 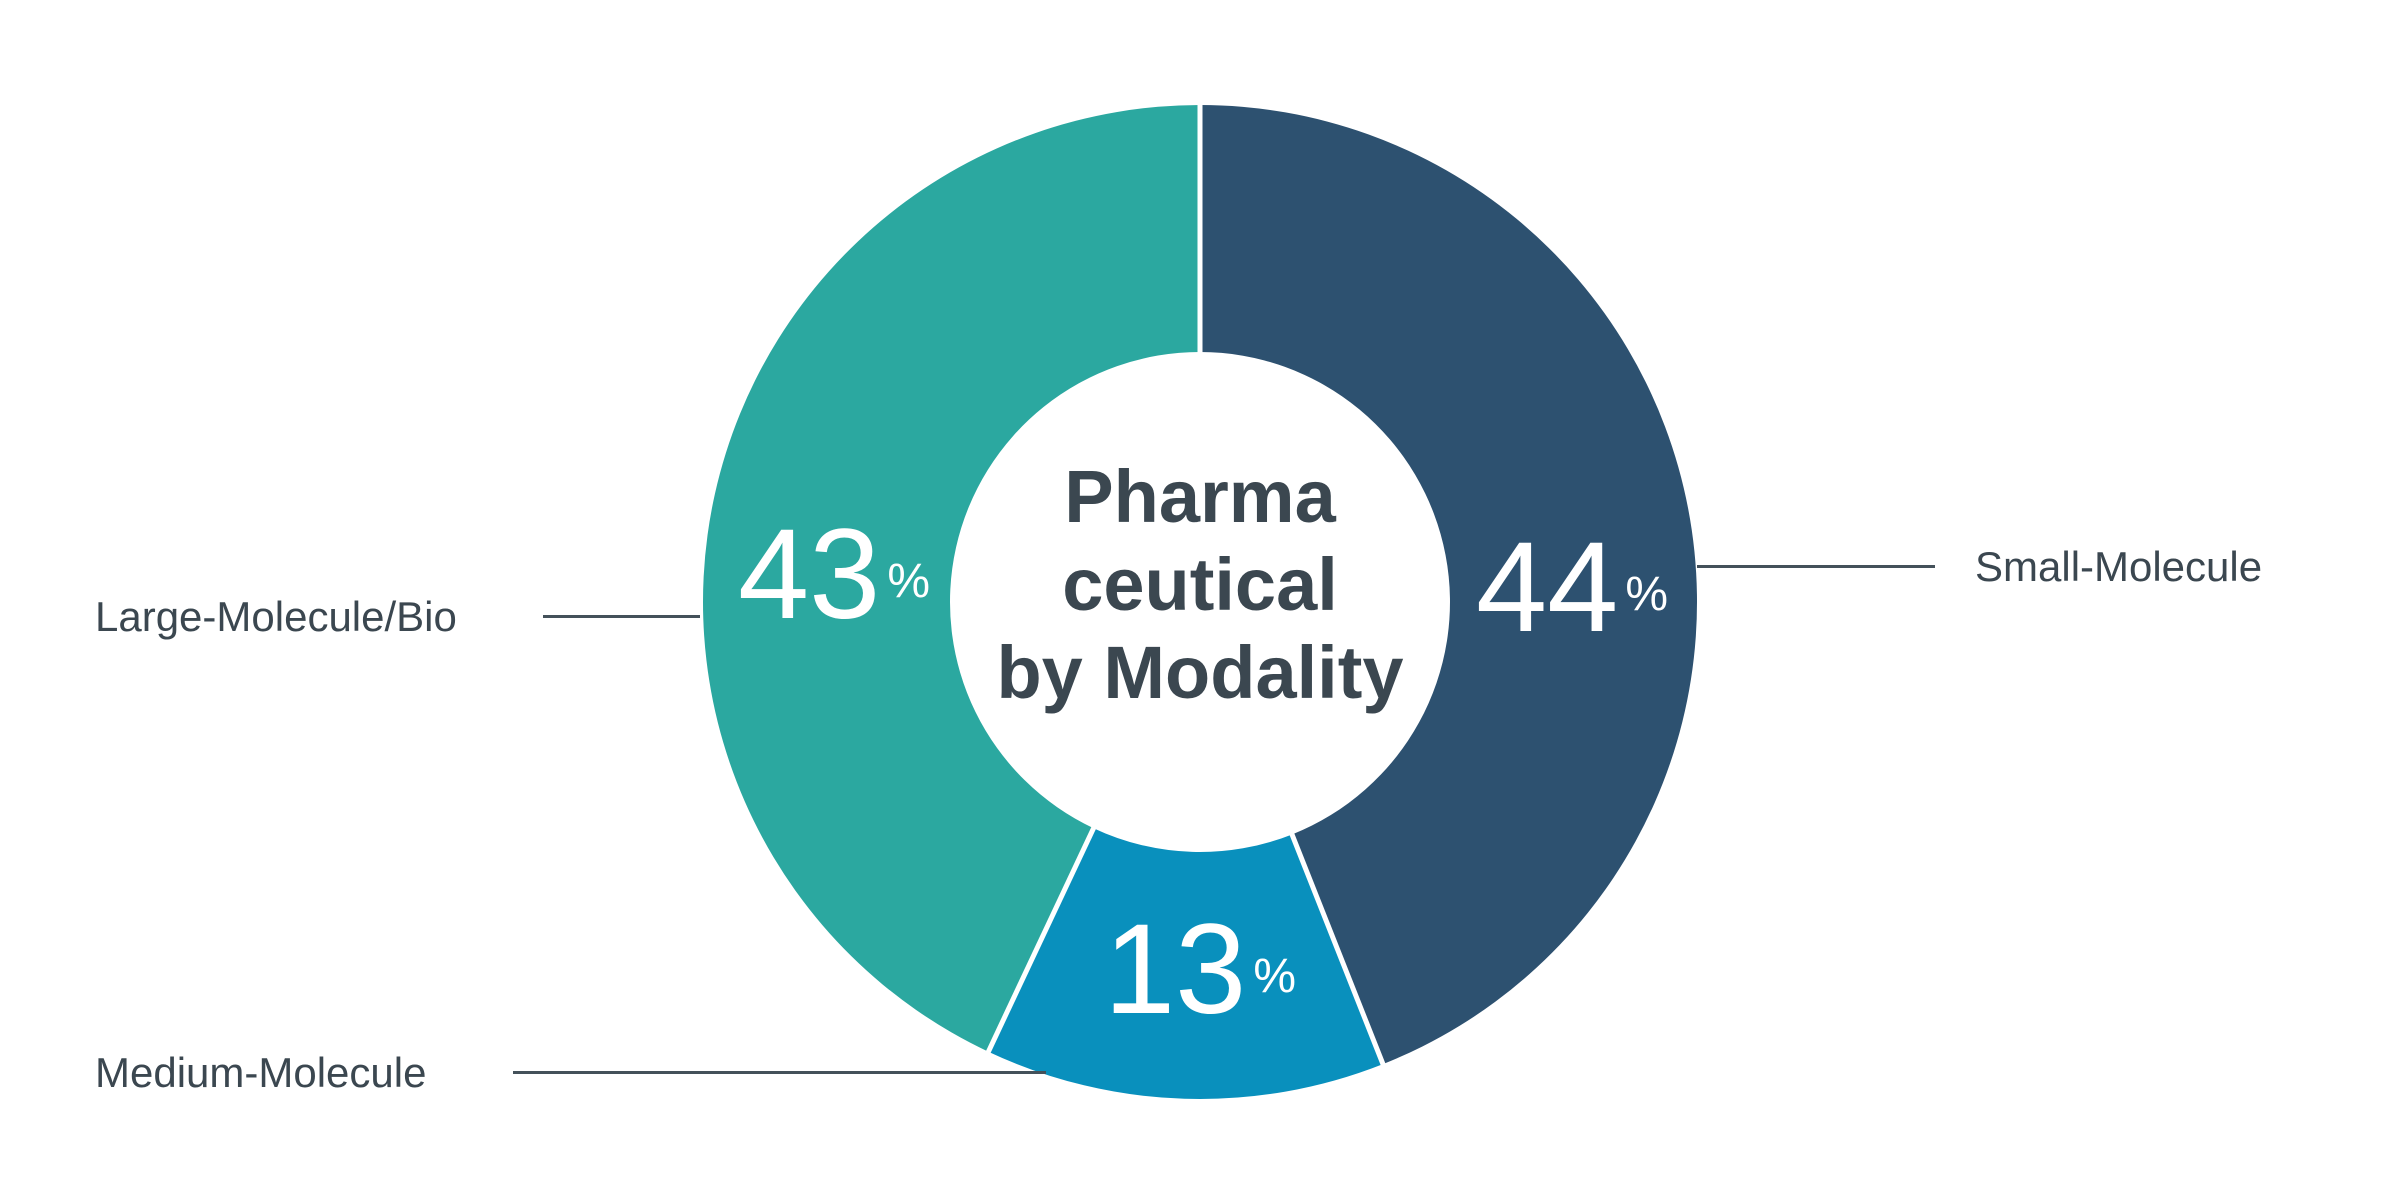 What do you see at coordinates (1275, 976) in the screenshot?
I see `value-unit-medium-molecule: %` at bounding box center [1275, 976].